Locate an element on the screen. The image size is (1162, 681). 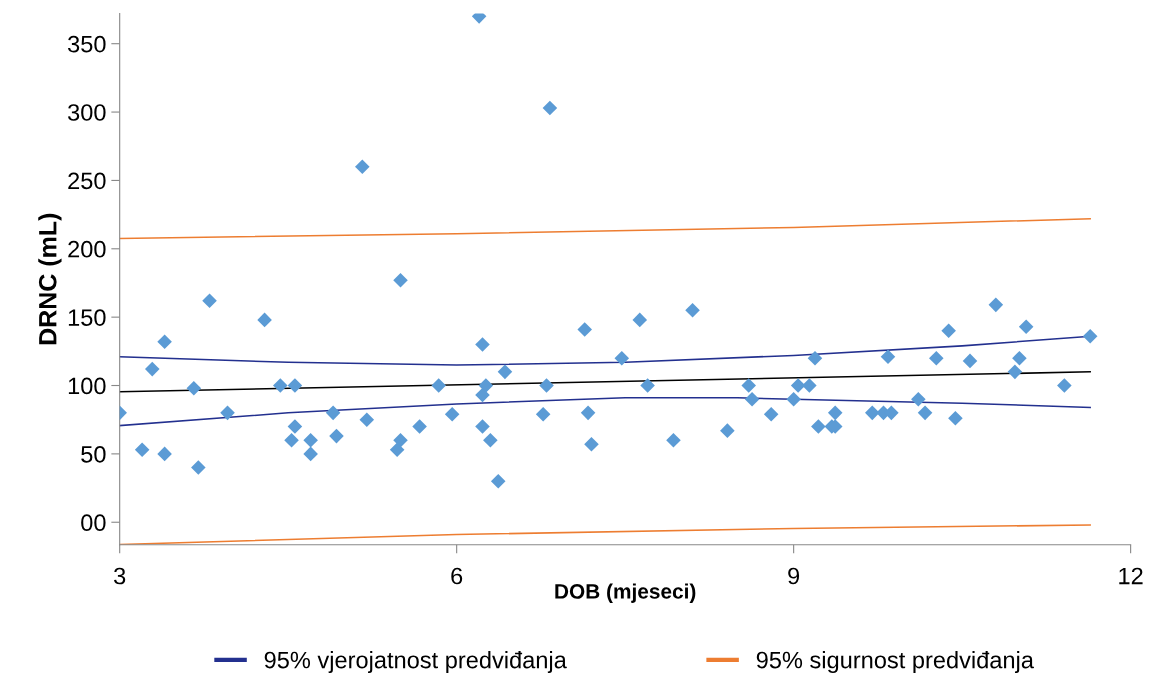
x-axis-title: DOB (mjeseci) is located at coordinates (625, 593).